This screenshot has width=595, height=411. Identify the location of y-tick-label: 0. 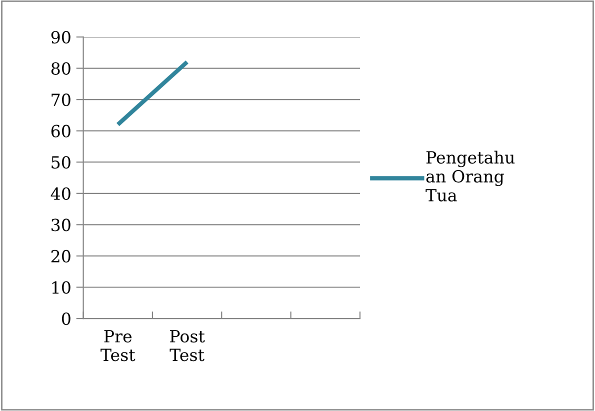
(66, 319).